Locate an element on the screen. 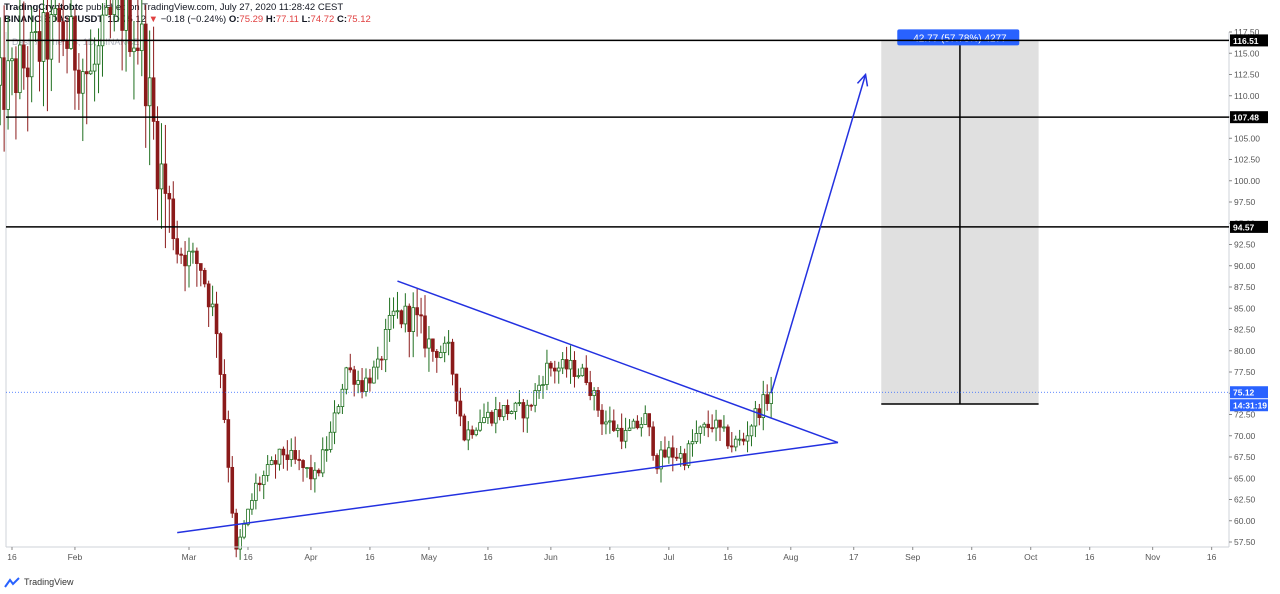 This screenshot has width=1280, height=594. low-label: L: is located at coordinates (306, 19).